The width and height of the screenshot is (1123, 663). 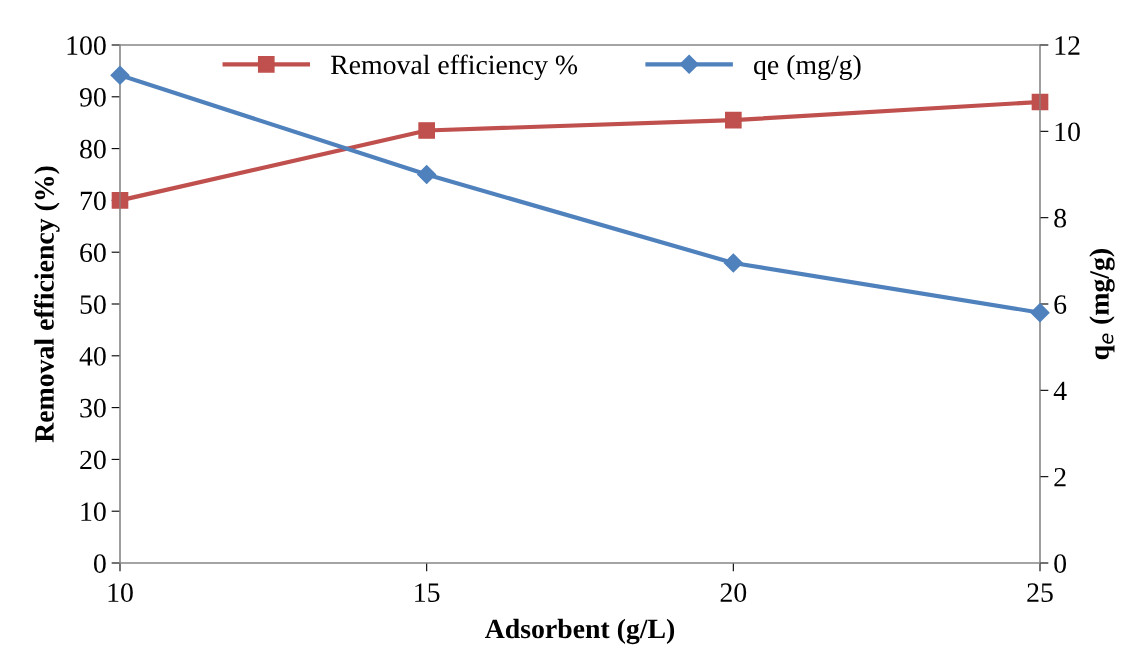 What do you see at coordinates (86, 45) in the screenshot?
I see `y-tick-label: 100` at bounding box center [86, 45].